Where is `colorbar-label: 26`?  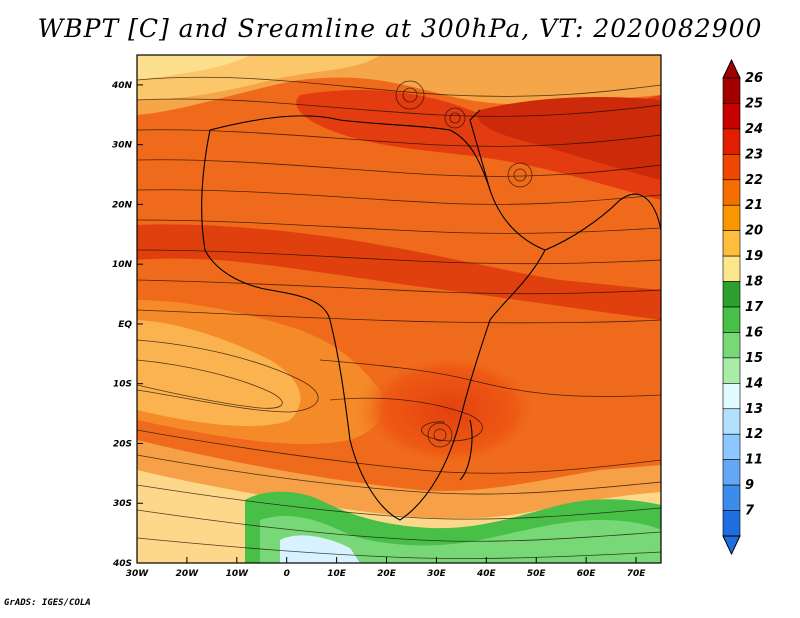
colorbar-label: 26 is located at coordinates (754, 78).